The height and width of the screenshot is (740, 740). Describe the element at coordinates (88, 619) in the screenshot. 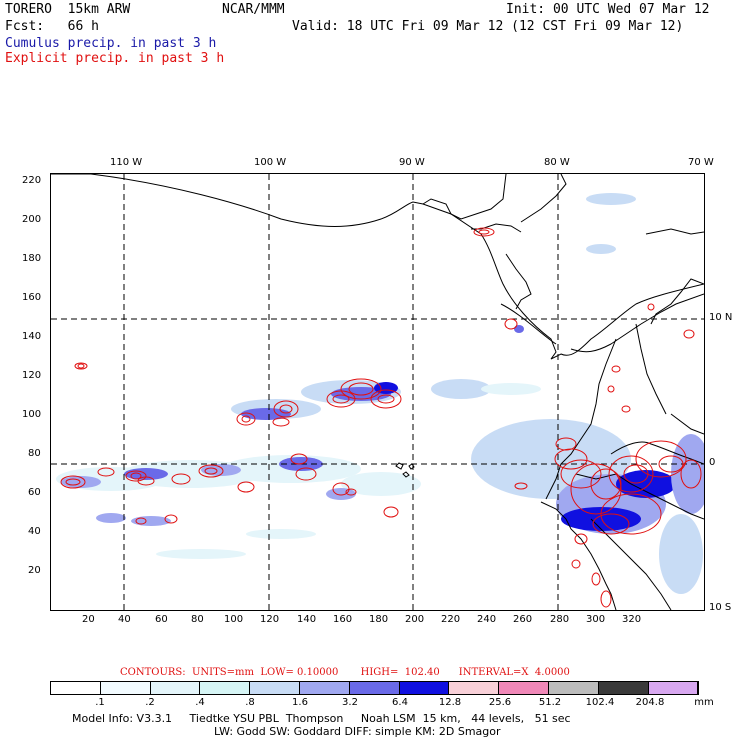

I see `x-tick: 20` at that location.